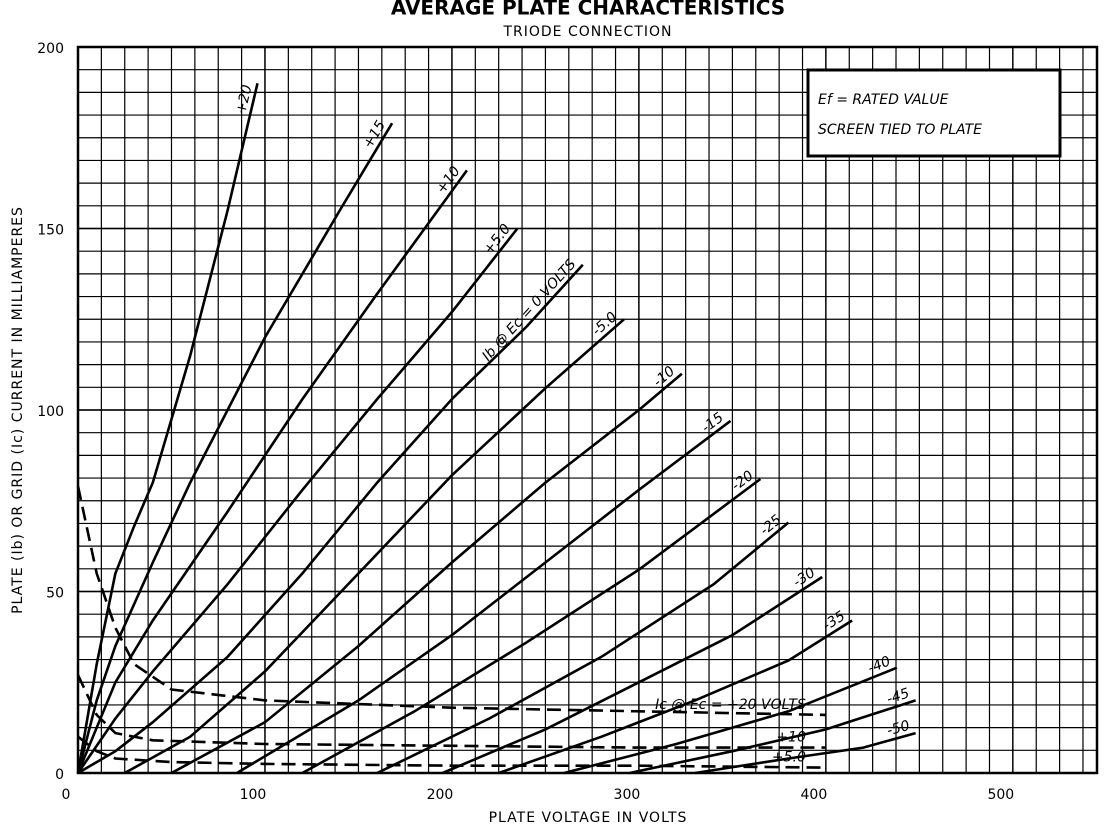 The height and width of the screenshot is (835, 1112). Describe the element at coordinates (66, 795) in the screenshot. I see `x-tick-label: 0` at that location.